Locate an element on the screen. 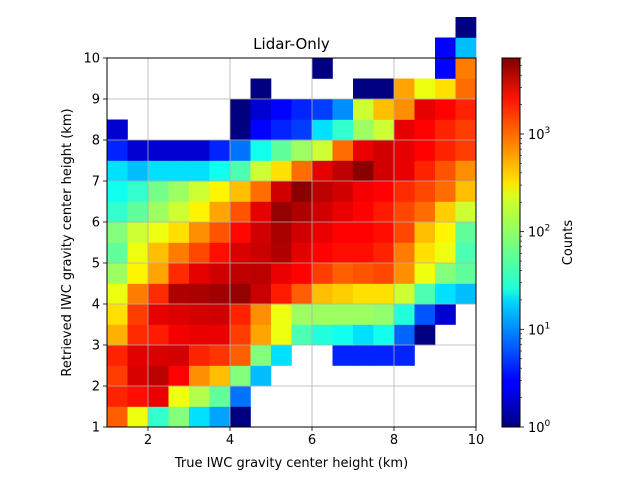 This screenshot has height=480, width=640. y-tick-label: 7 is located at coordinates (96, 182).